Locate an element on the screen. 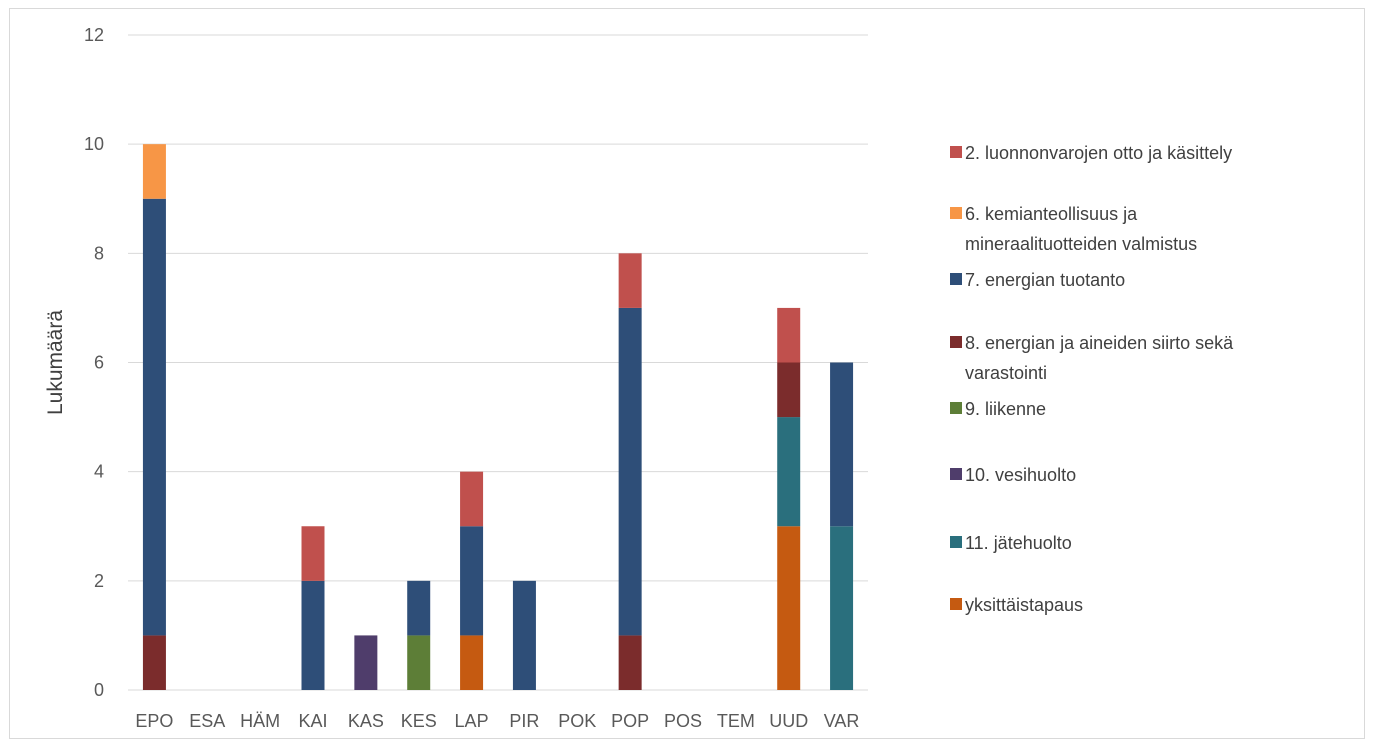  x-tick-label: HÄM is located at coordinates (260, 721).